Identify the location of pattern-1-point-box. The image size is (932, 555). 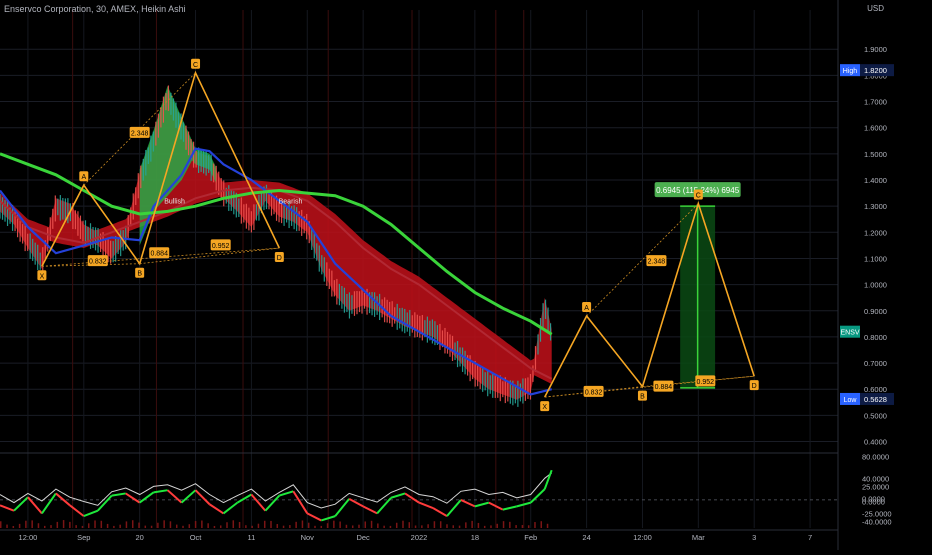
(84, 176).